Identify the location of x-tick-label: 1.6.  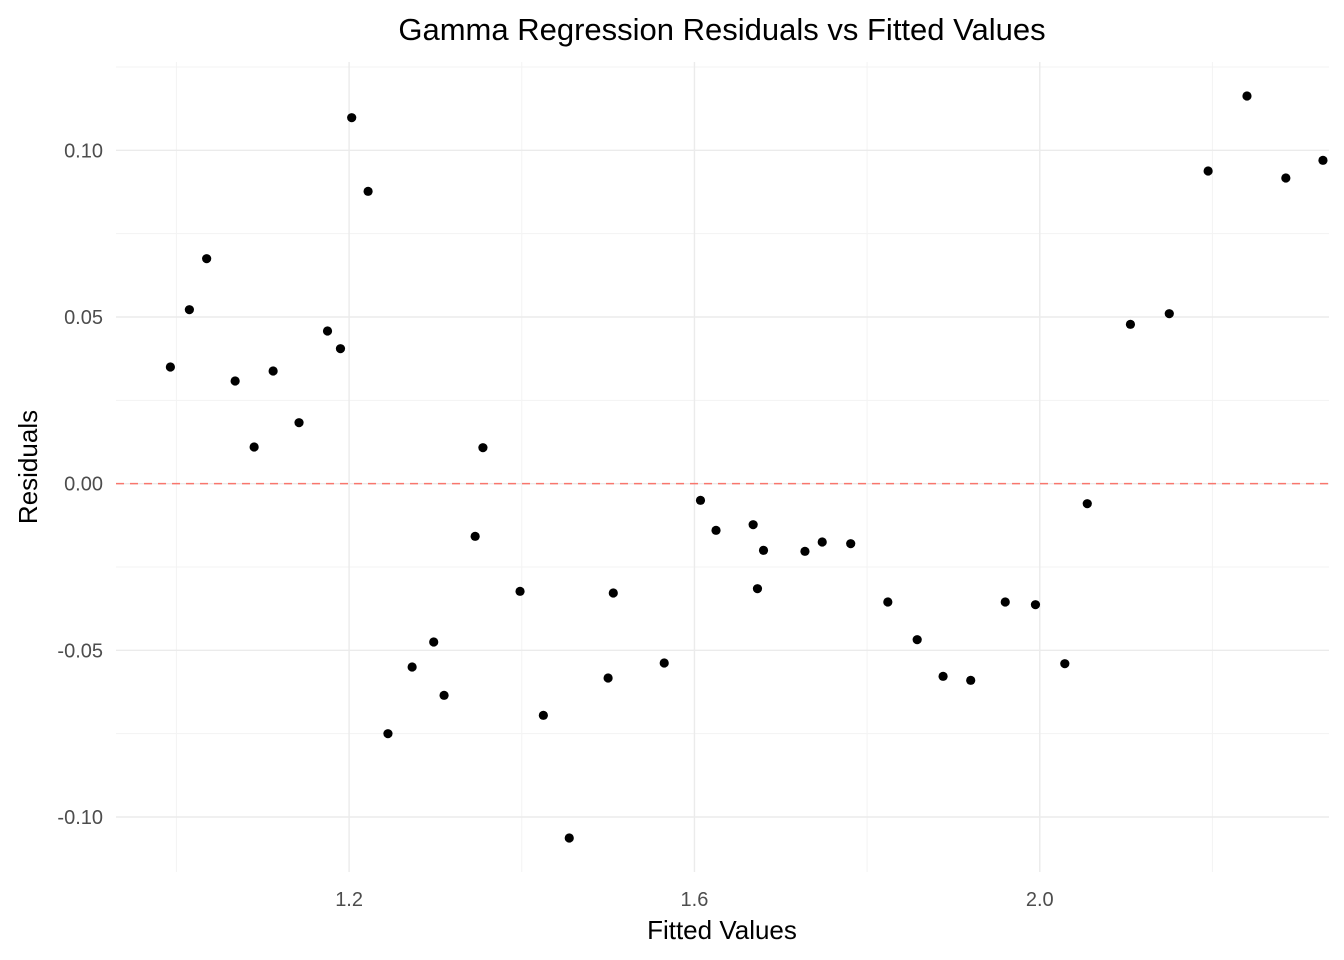
(695, 900).